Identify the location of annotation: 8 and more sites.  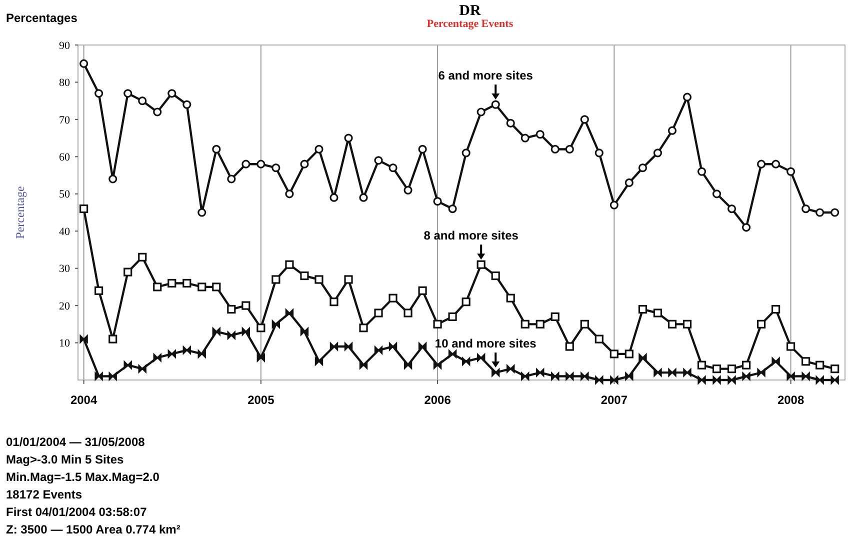
(471, 235).